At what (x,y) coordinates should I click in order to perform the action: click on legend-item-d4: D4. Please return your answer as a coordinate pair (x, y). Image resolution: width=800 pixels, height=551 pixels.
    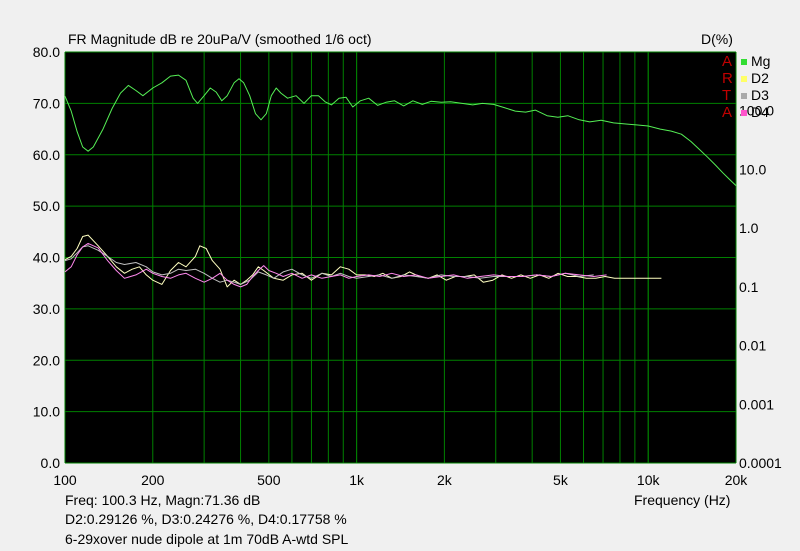
    Looking at the image, I should click on (755, 112).